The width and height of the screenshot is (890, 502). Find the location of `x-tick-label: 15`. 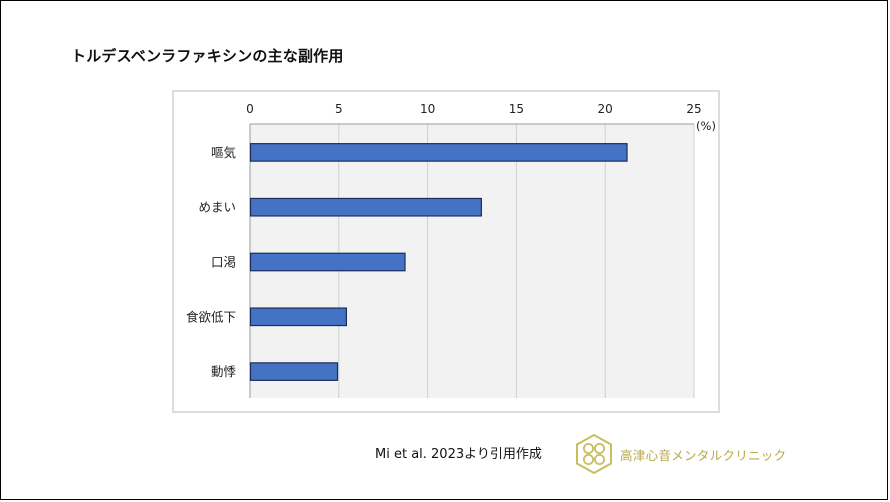

x-tick-label: 15 is located at coordinates (516, 109).